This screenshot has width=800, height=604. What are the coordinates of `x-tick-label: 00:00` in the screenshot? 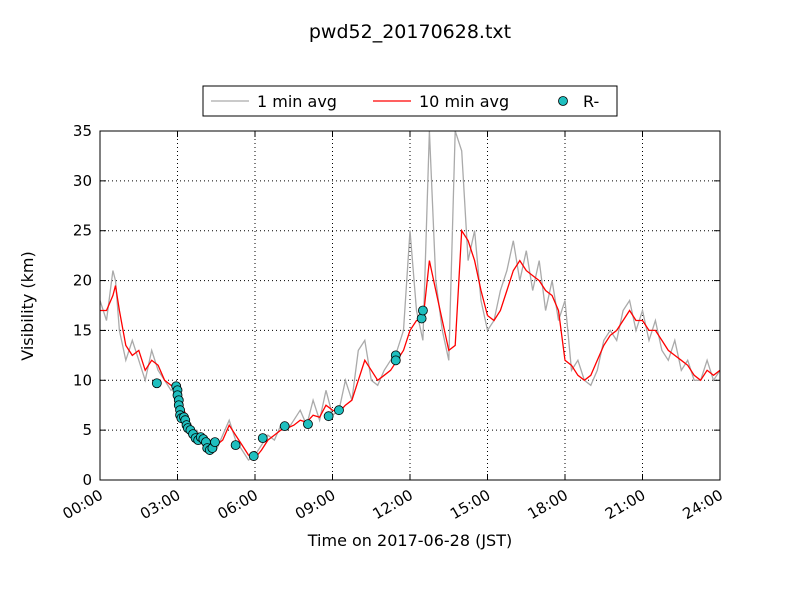 It's located at (83, 504).